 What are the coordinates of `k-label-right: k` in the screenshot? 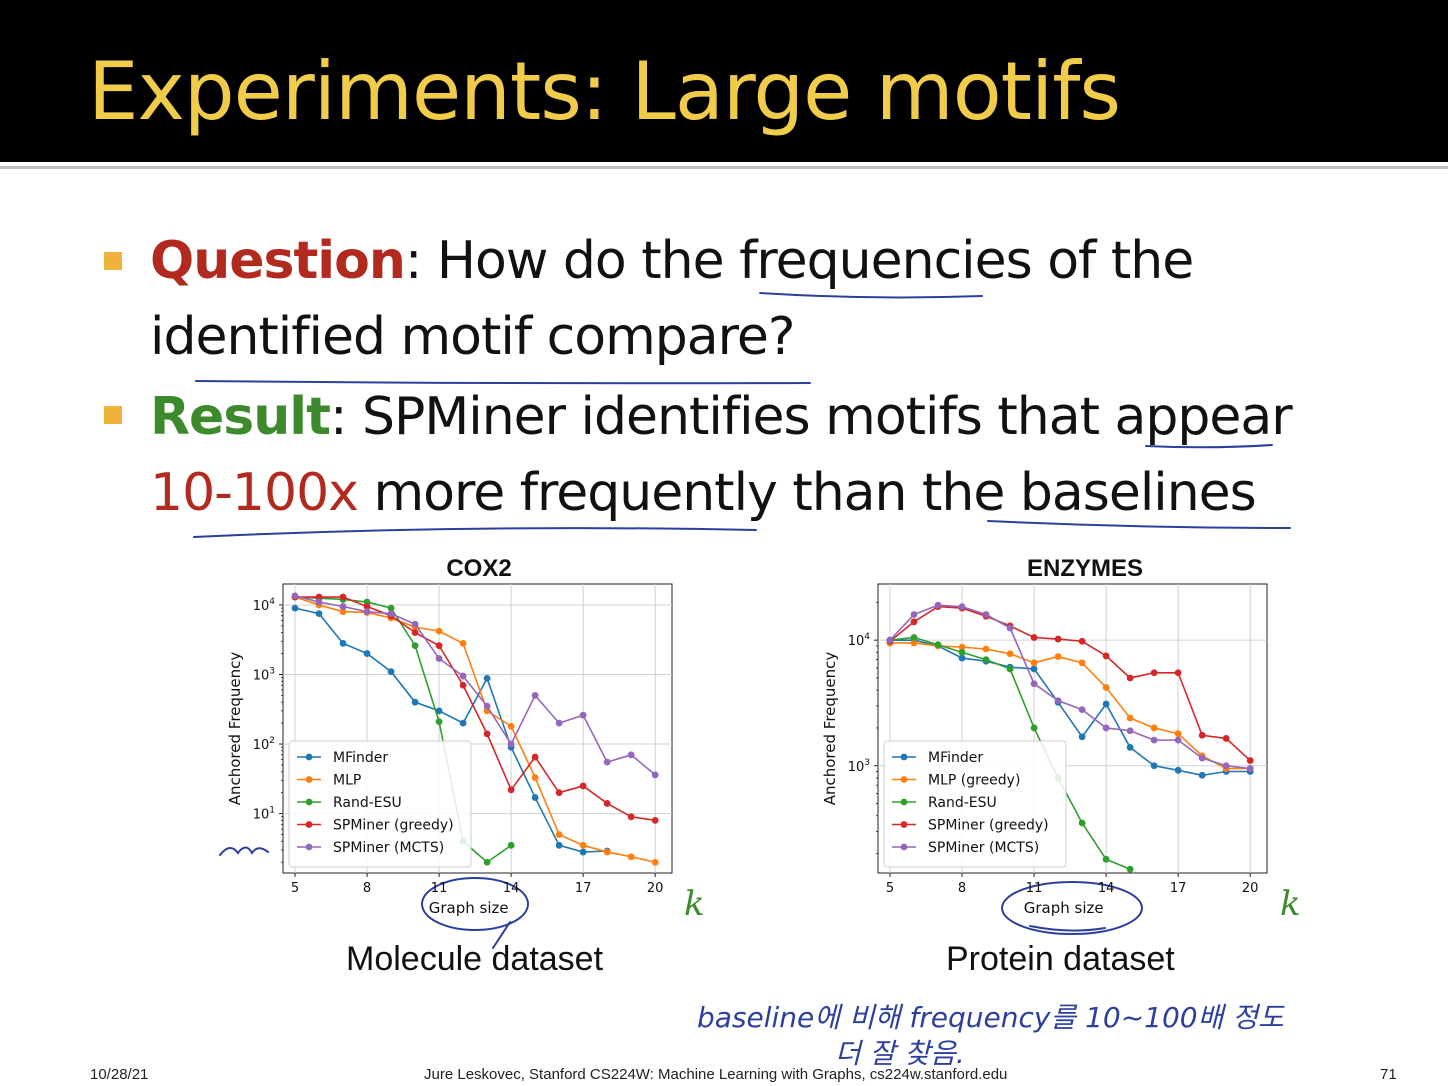 It's located at (1290, 904).